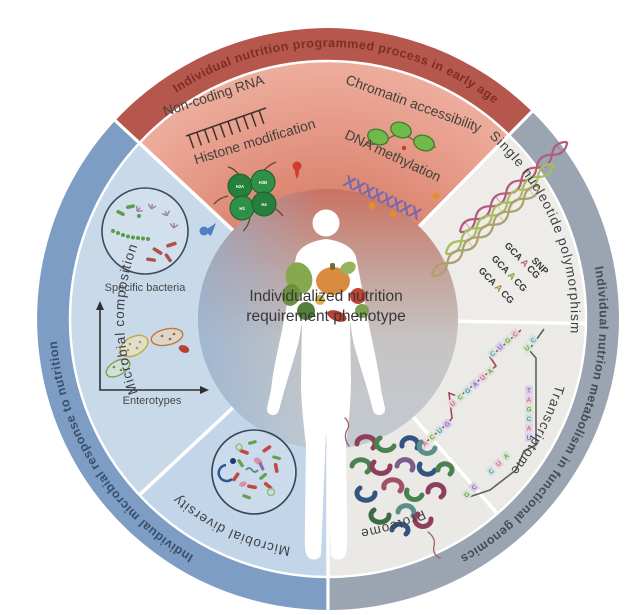 This screenshot has height=615, width=639. I want to click on purple-bacteria-icon, so click(261, 466).